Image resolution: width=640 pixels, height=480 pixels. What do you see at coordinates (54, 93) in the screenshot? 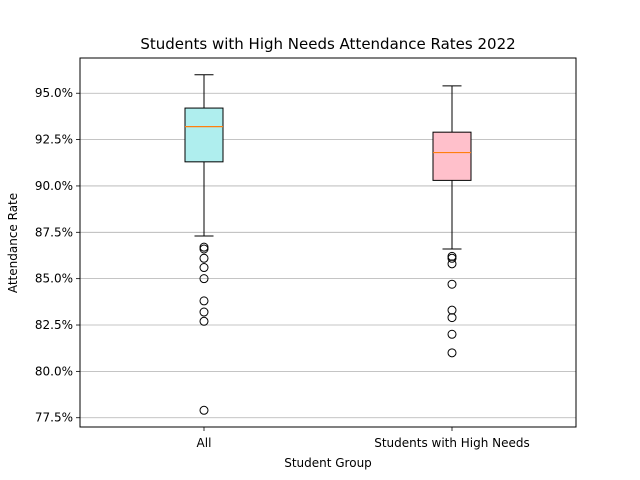
I see `y-tick-label: 95.0%` at bounding box center [54, 93].